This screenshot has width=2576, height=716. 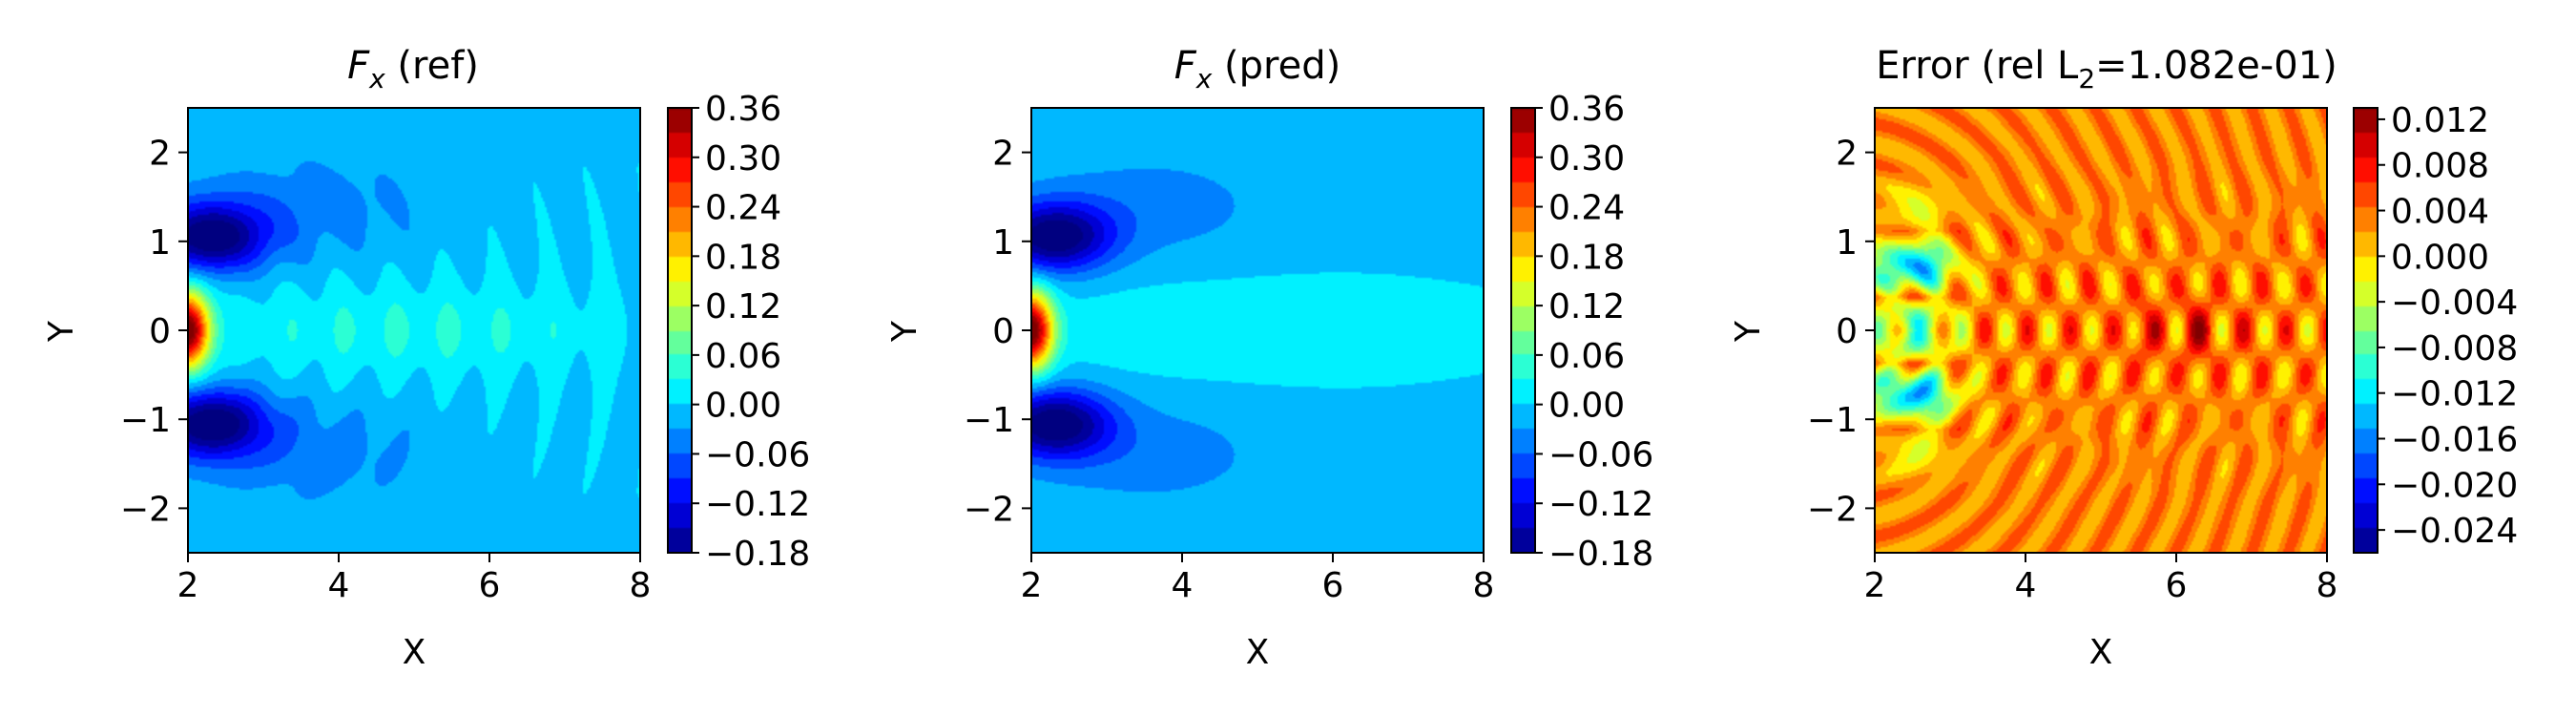 What do you see at coordinates (2440, 212) in the screenshot?
I see `colorbar-tick-label: 0.004` at bounding box center [2440, 212].